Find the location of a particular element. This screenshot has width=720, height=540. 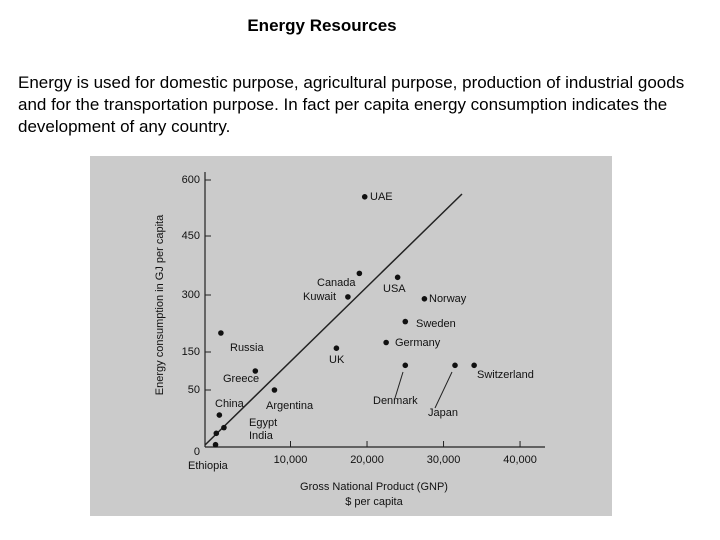

point-label: Germany is located at coordinates (418, 343).